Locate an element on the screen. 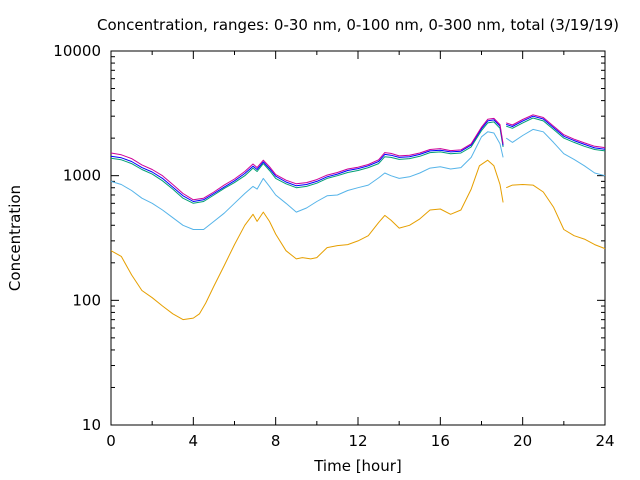 The image size is (640, 480). x-tick-label: 4 is located at coordinates (194, 441).